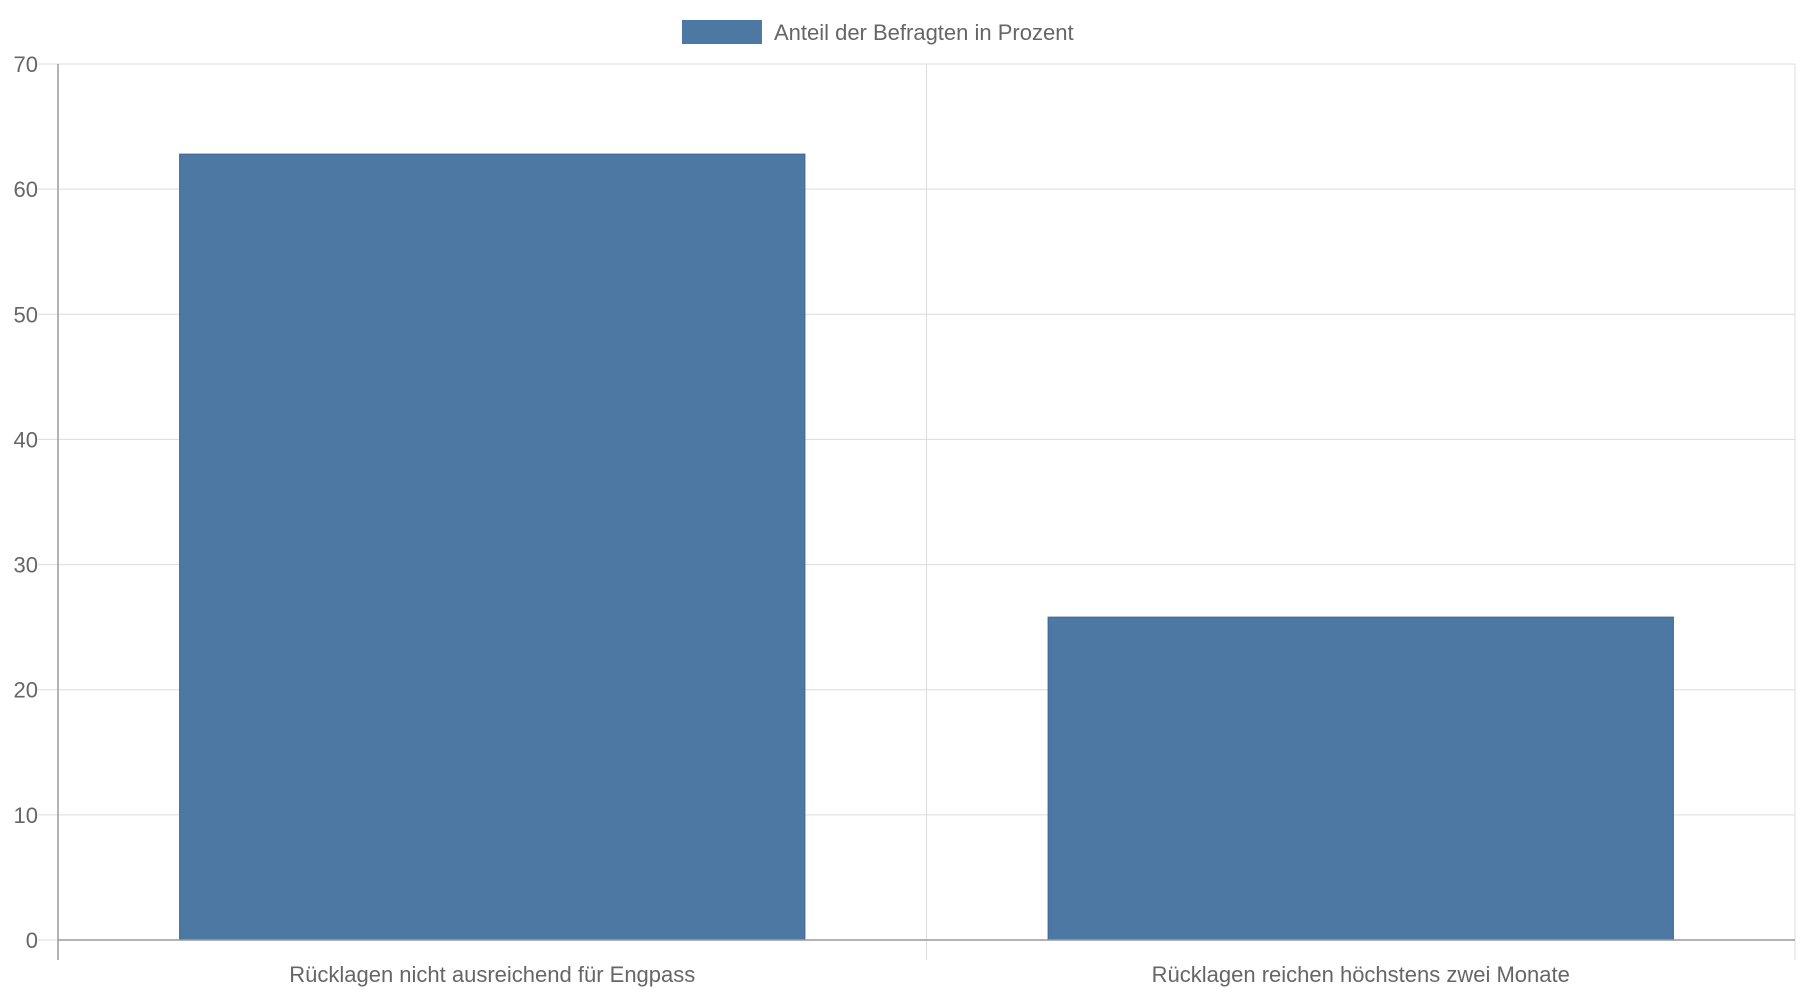  I want to click on y-tick-label: 10, so click(26, 815).